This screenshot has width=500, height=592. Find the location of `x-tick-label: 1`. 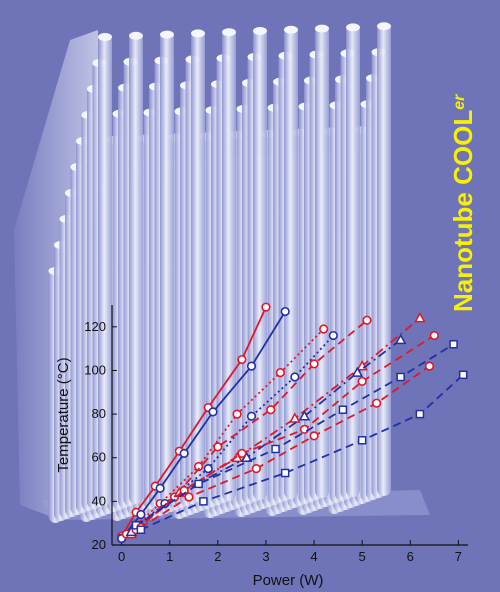

x-tick-label: 1 is located at coordinates (169, 556).